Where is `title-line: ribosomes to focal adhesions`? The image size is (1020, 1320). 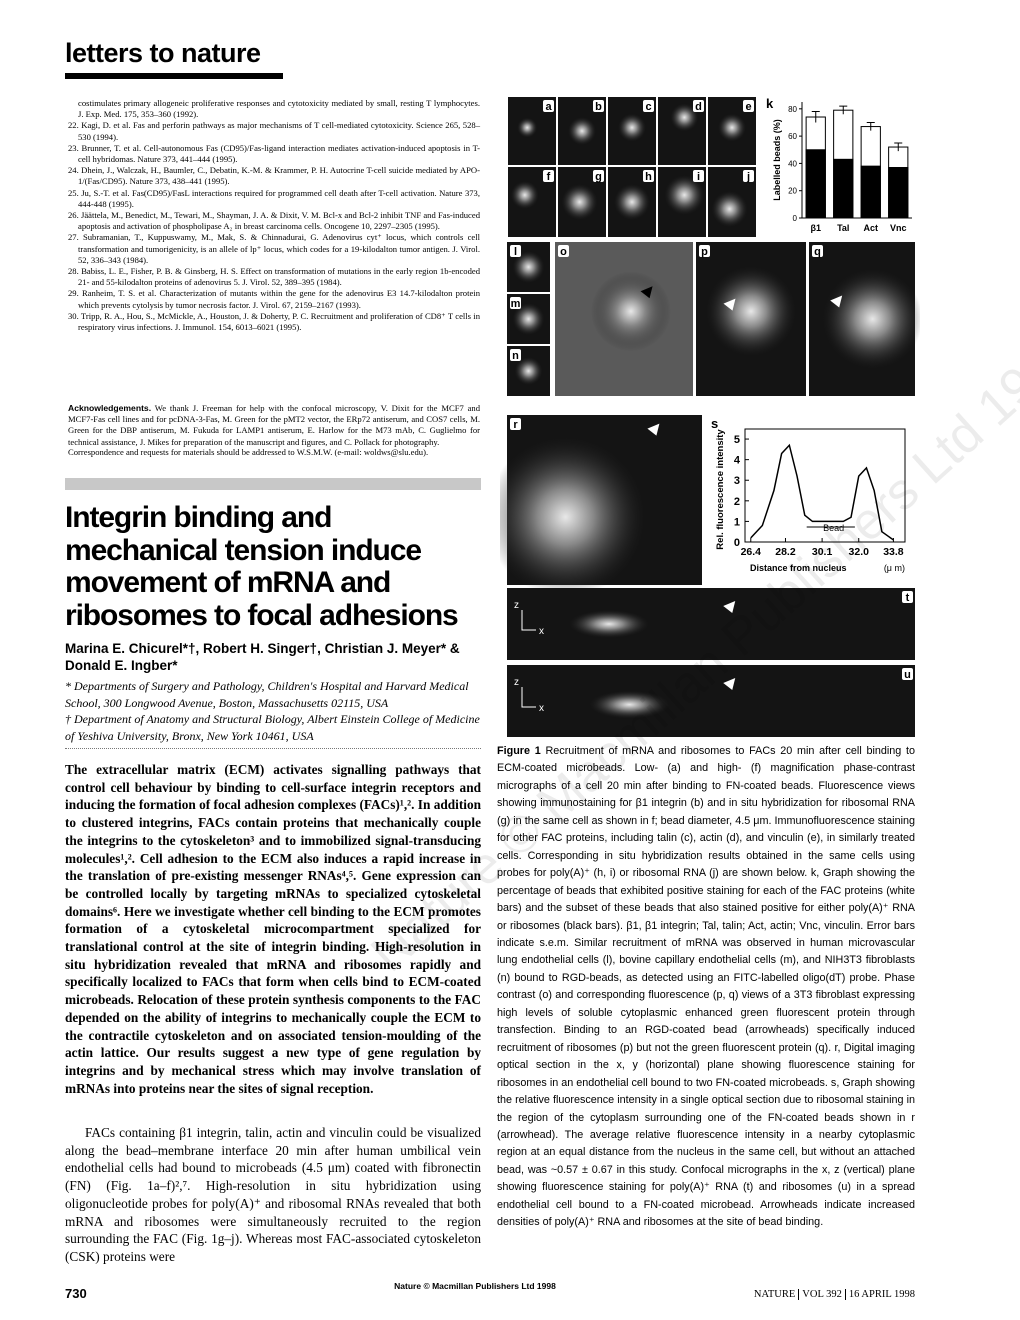 title-line: ribosomes to focal adhesions is located at coordinates (262, 615).